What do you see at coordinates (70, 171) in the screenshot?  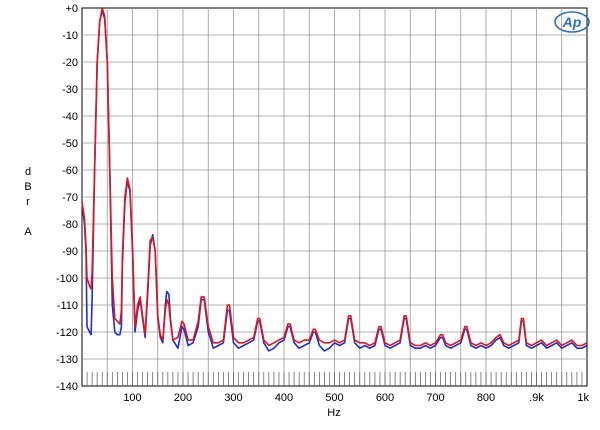 I see `y-tick-label: -60` at bounding box center [70, 171].